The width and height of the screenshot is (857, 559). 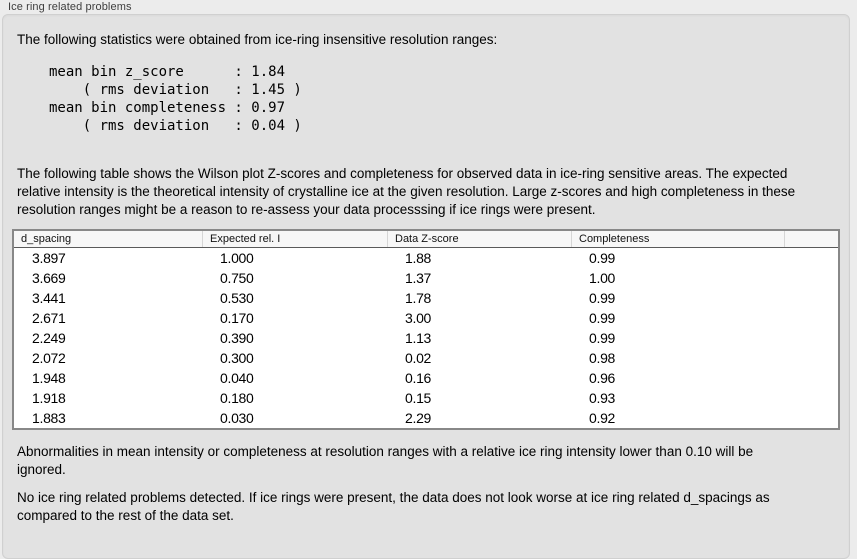 I want to click on table-row: 2.072 0.300 0.02 0.98, so click(x=426, y=358).